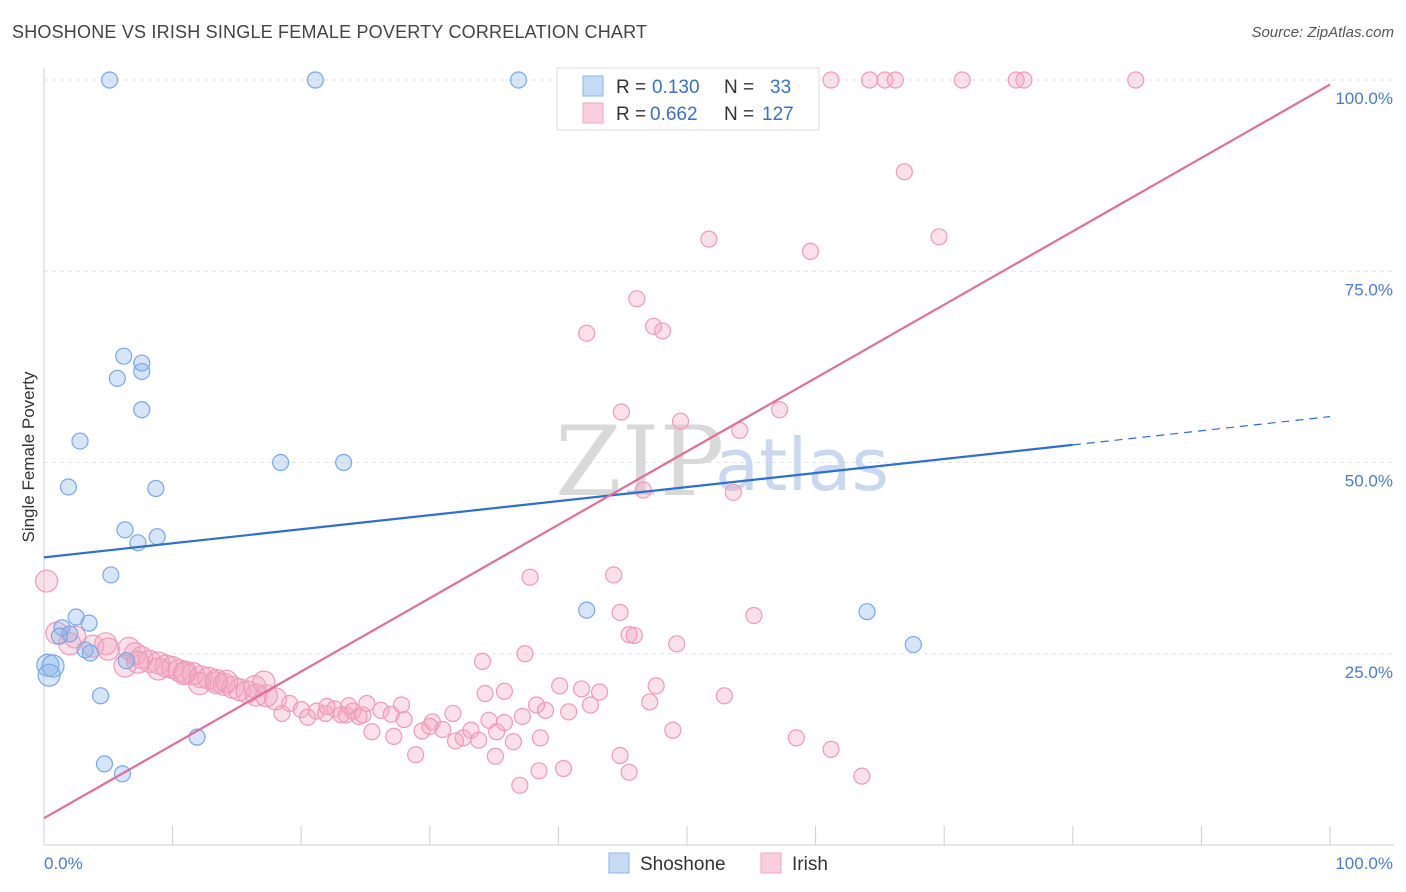  Describe the element at coordinates (63, 863) in the screenshot. I see `x-tick-label-left: 0.0%` at that location.